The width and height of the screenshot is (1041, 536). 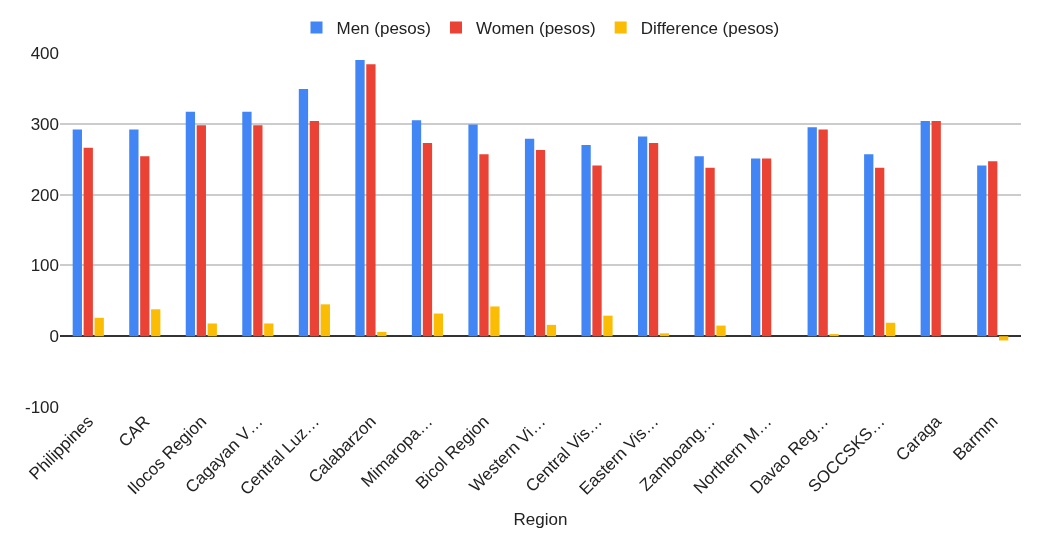 What do you see at coordinates (540, 520) in the screenshot?
I see `x-axis-title: Region` at bounding box center [540, 520].